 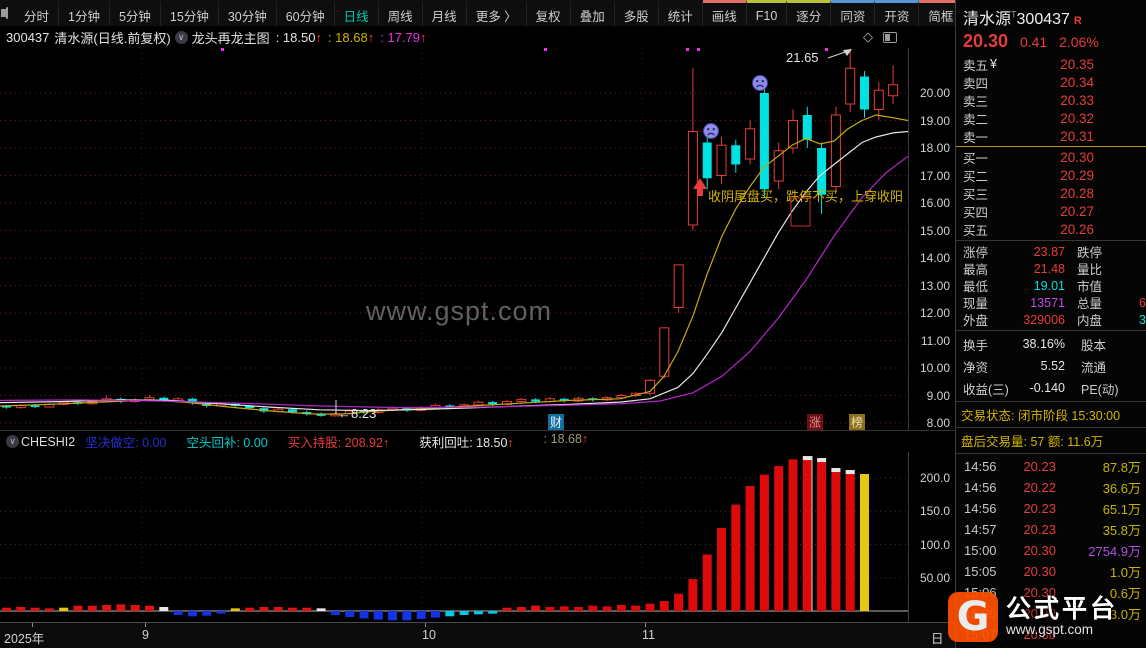 What do you see at coordinates (593, 13) in the screenshot?
I see `toolbar-tool-2: 叠加` at bounding box center [593, 13].